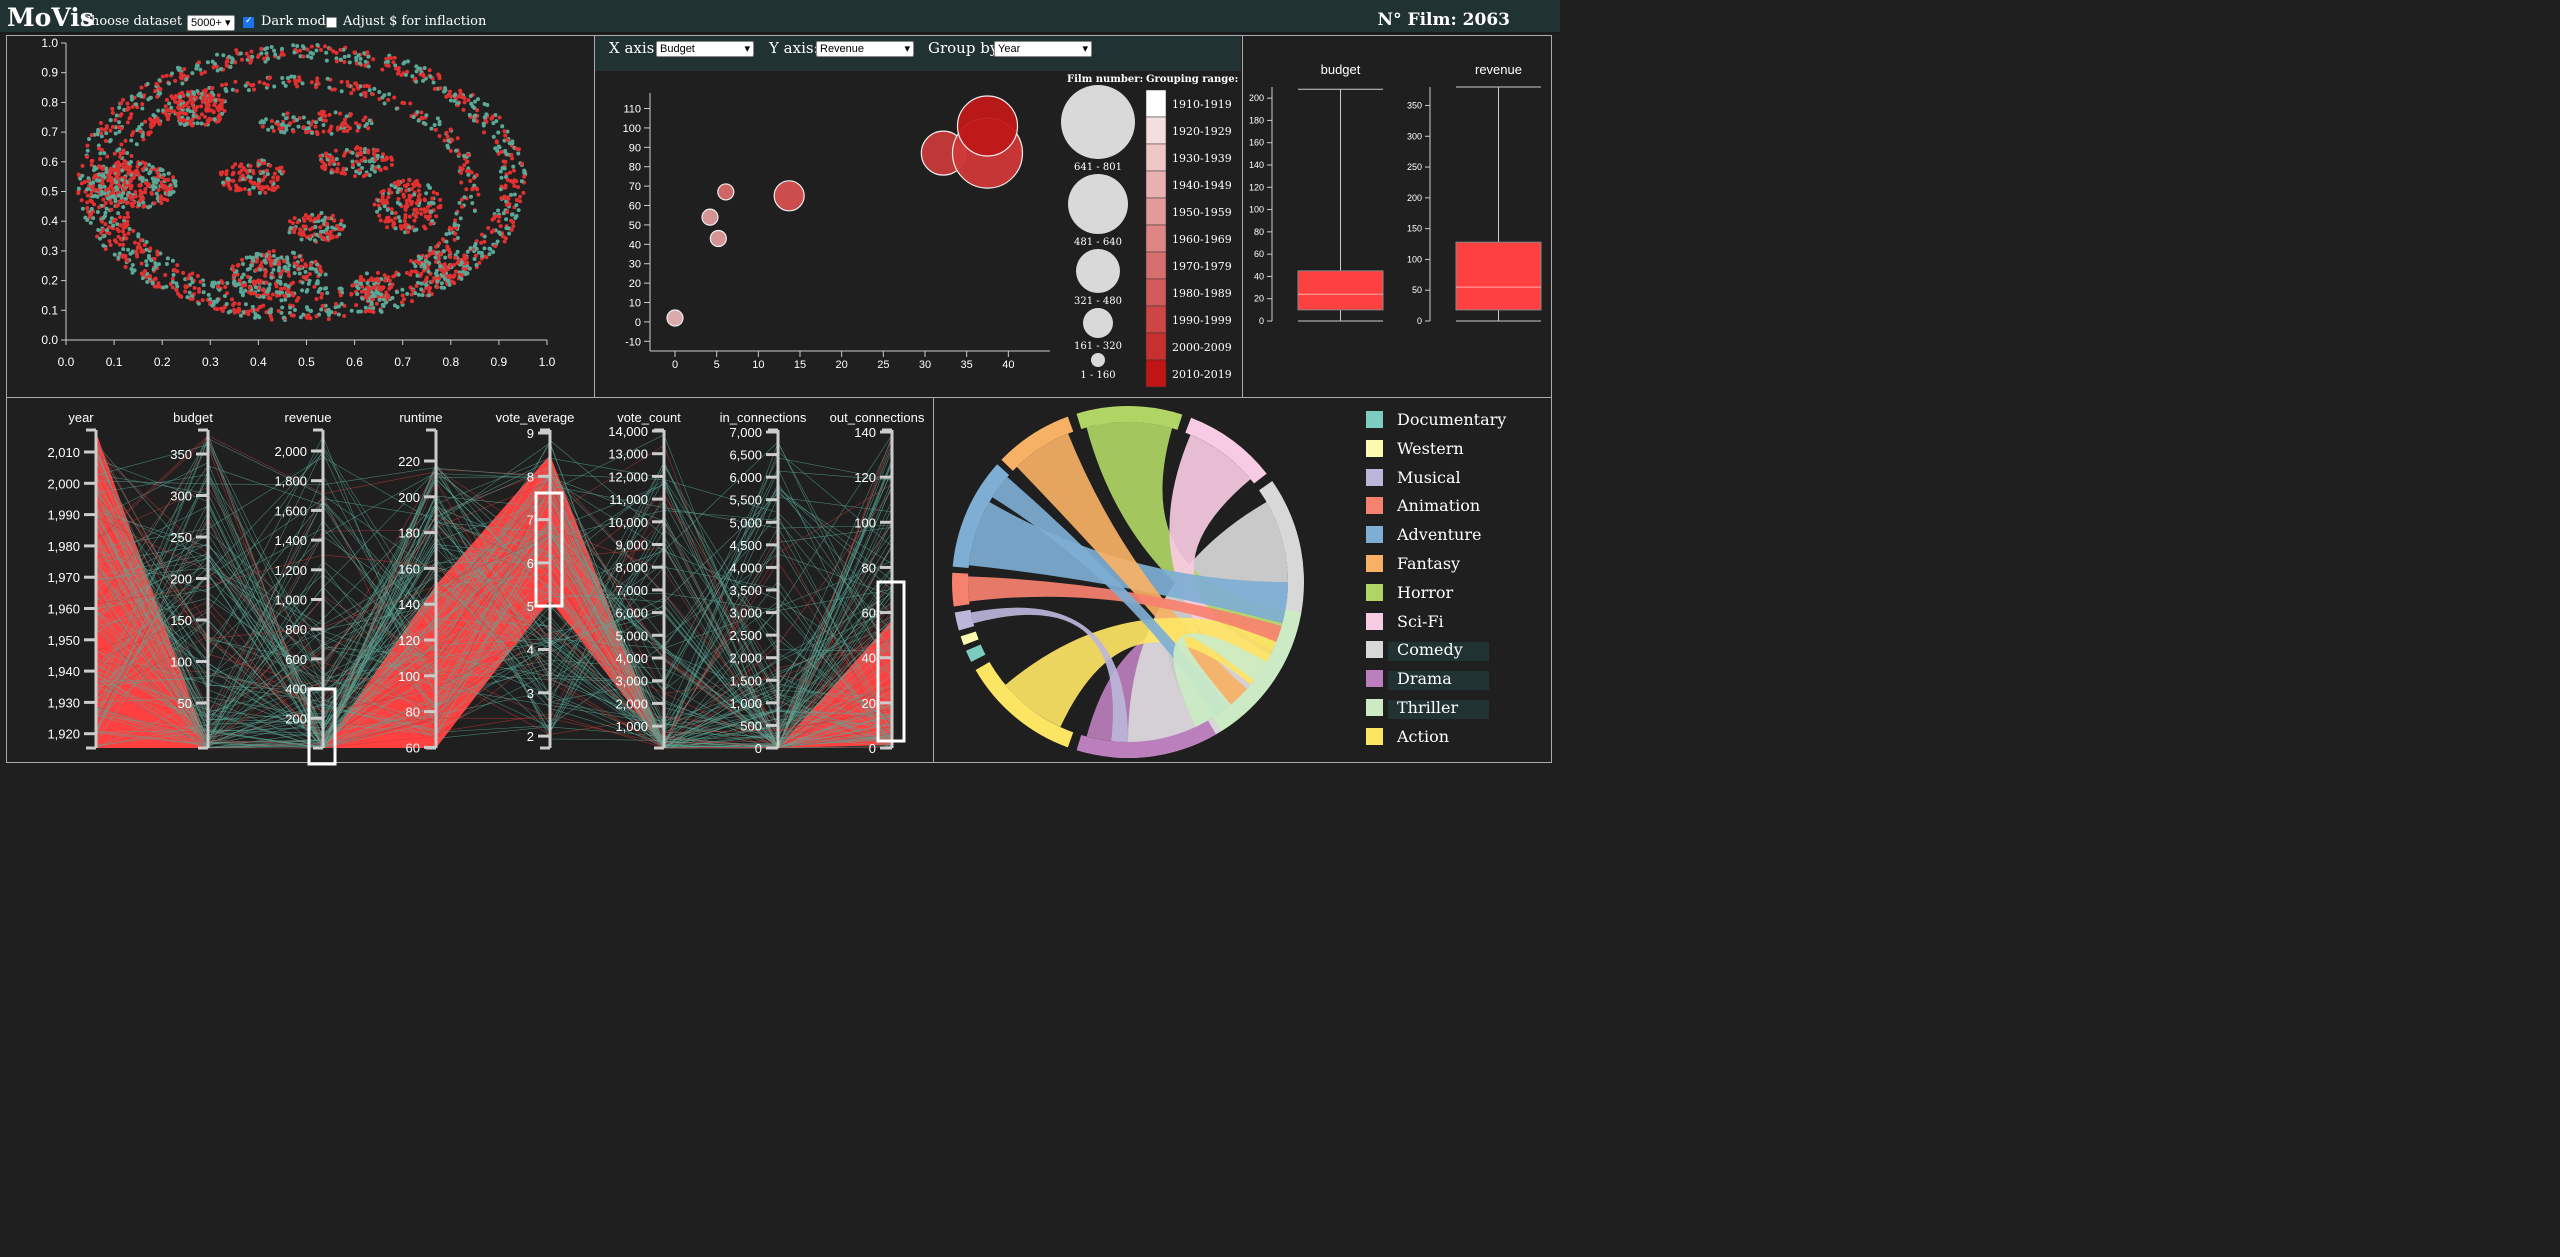  What do you see at coordinates (1043, 49) in the screenshot?
I see `group-by-select: Year ▾` at bounding box center [1043, 49].